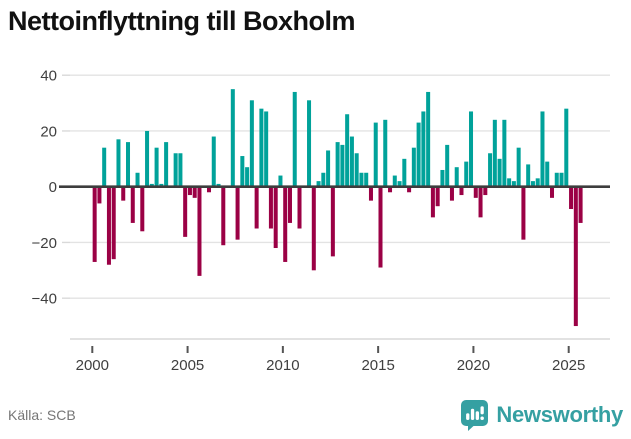 This screenshot has height=439, width=631. Describe the element at coordinates (44, 299) in the screenshot. I see `svg-text: −40` at that location.